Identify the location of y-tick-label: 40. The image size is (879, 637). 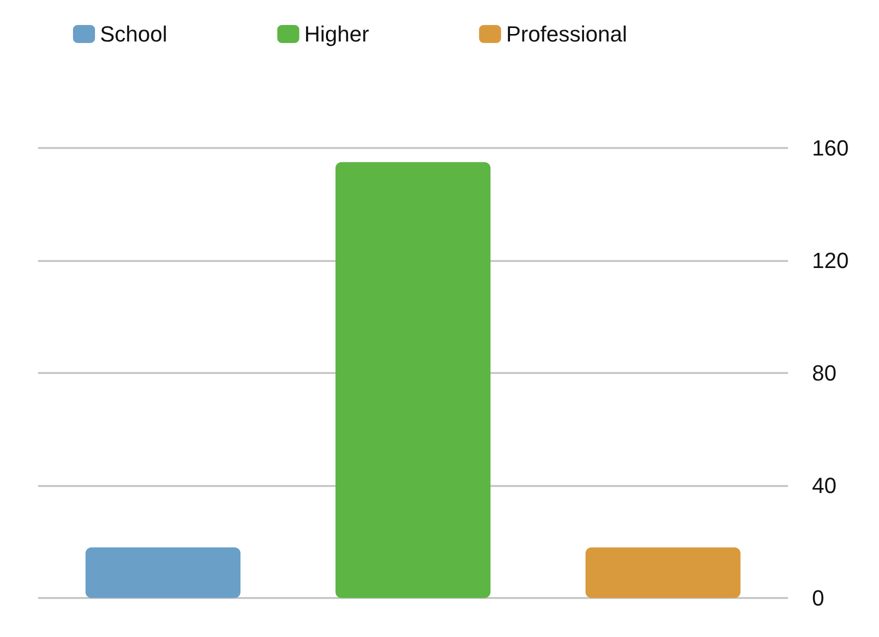
(824, 485).